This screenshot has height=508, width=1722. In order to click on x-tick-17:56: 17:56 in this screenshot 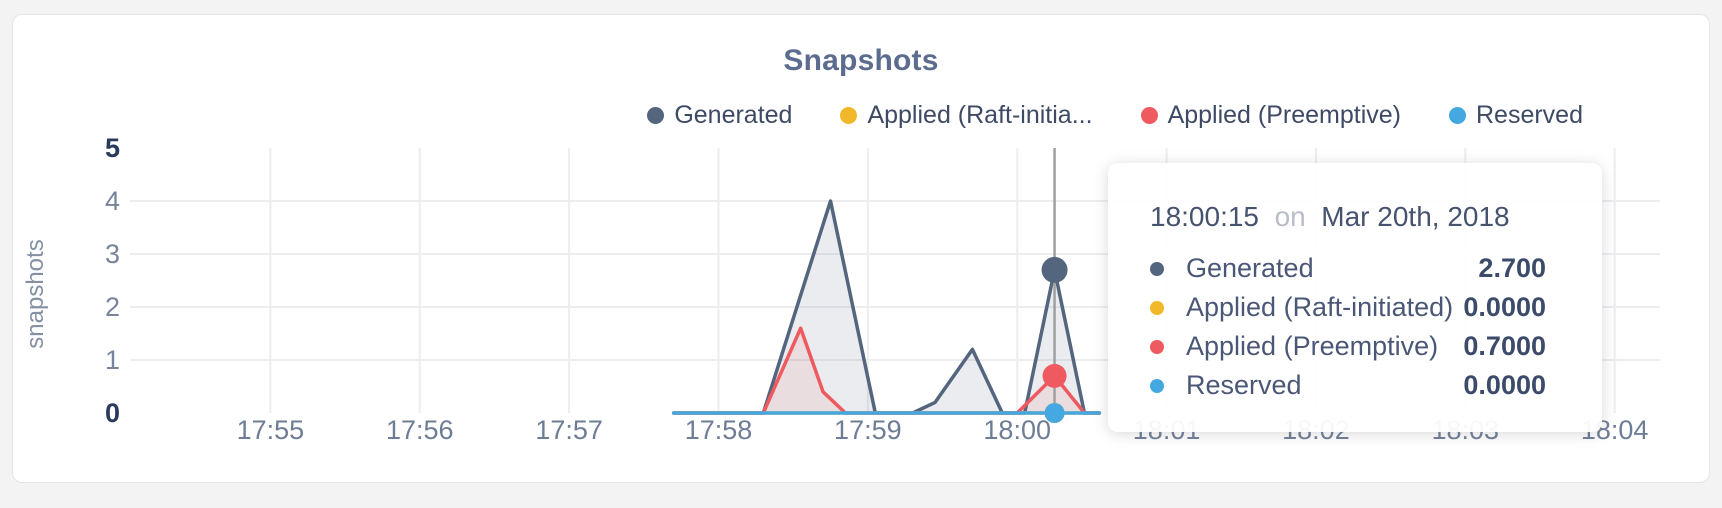, I will do `click(419, 430)`.